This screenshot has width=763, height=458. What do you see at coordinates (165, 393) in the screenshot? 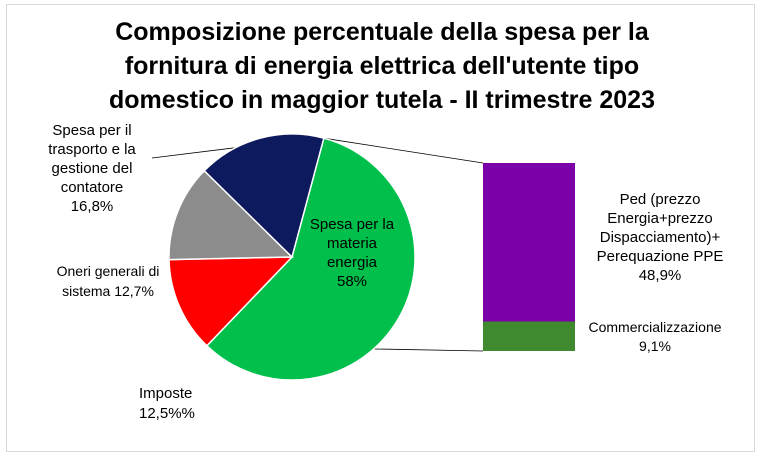
I see `data-label: Imposte` at bounding box center [165, 393].